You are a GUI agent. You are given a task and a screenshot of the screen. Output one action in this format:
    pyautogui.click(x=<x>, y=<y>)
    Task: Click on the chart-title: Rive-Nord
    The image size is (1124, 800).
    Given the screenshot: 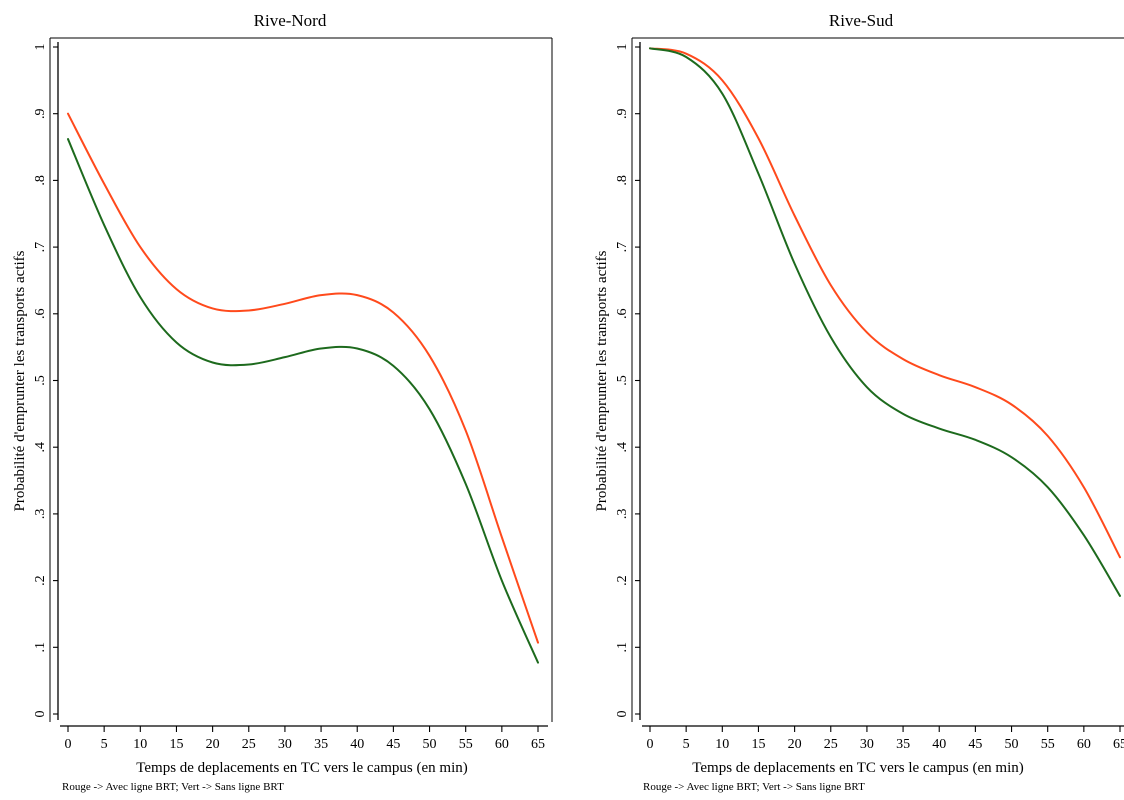 What is the action you would take?
    pyautogui.click(x=290, y=20)
    